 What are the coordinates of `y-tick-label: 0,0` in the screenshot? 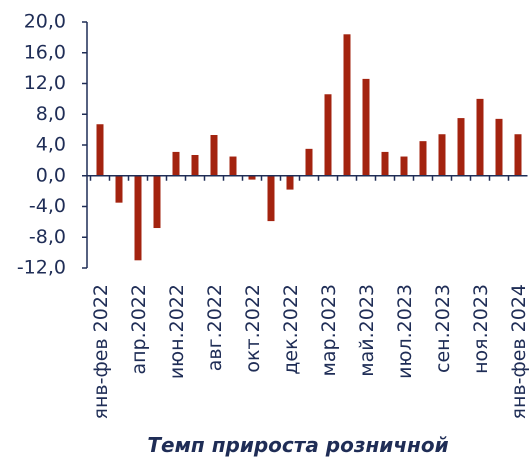 It's located at (51, 175).